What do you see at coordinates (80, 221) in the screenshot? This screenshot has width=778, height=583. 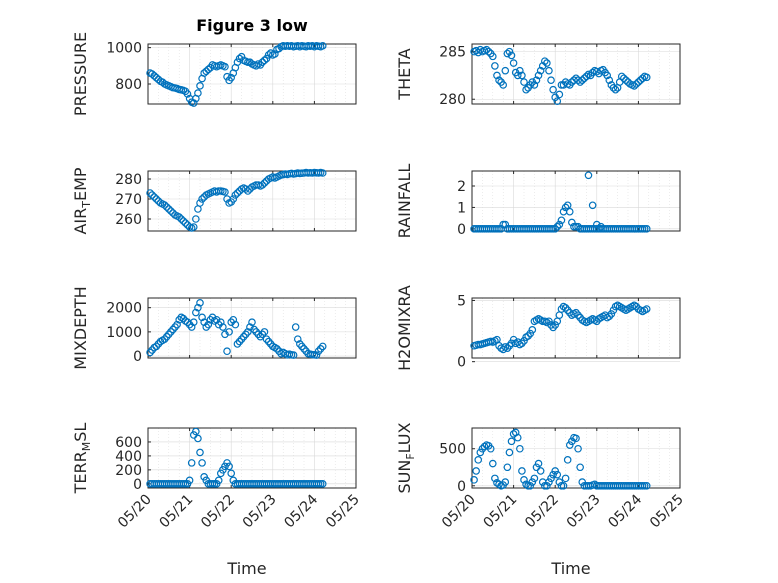 I see `y-label-part: AIR` at bounding box center [80, 221].